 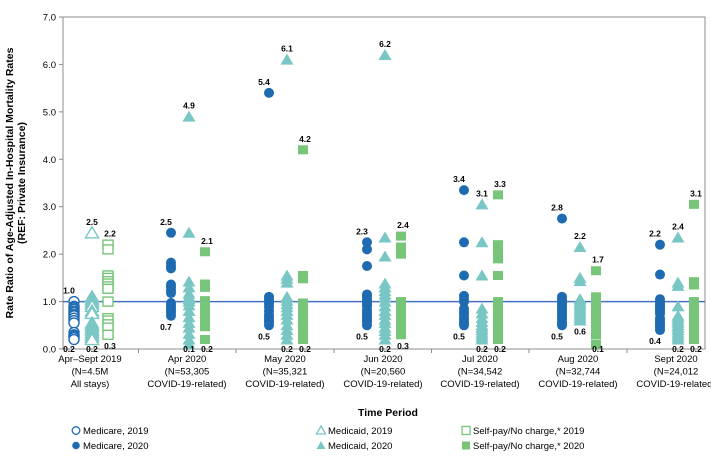 What do you see at coordinates (598, 260) in the screenshot?
I see `selfpay-max-label: 1.7` at bounding box center [598, 260].